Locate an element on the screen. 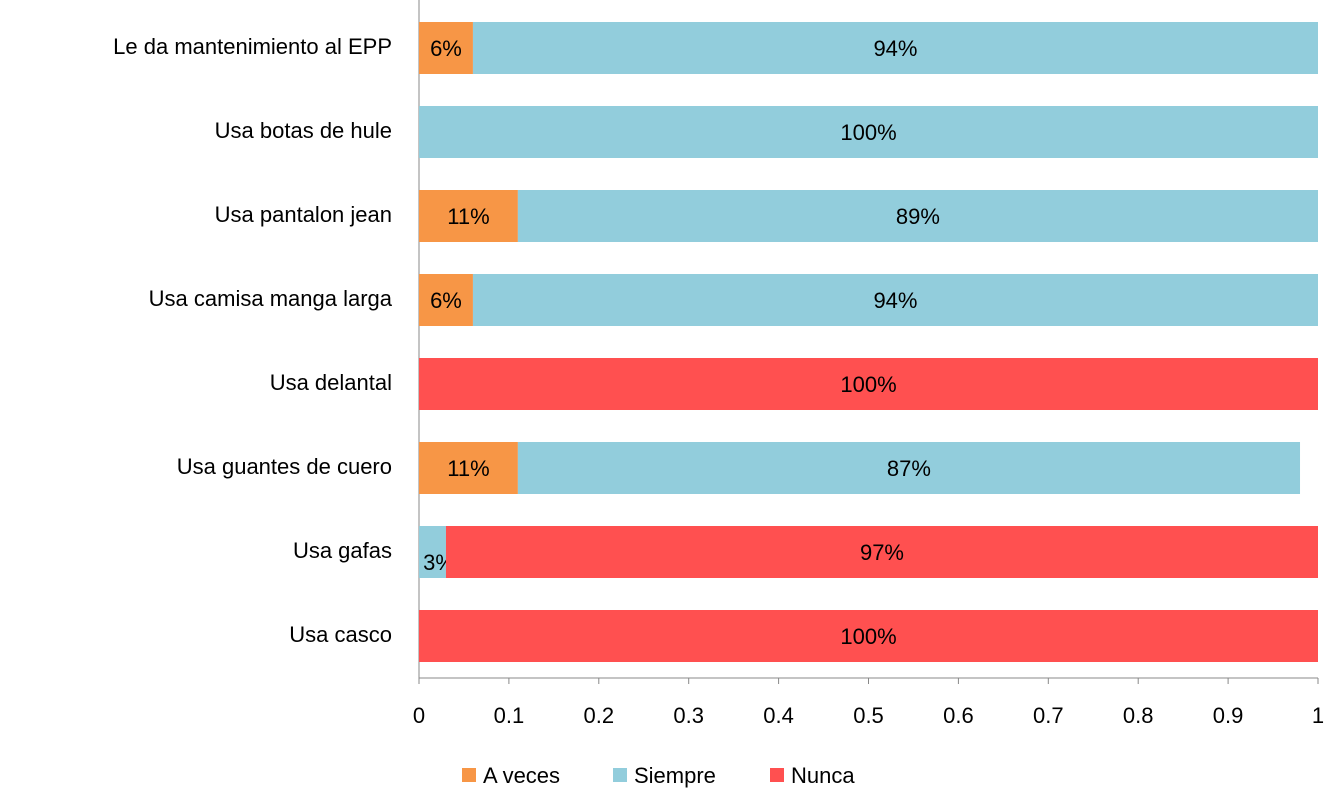 The height and width of the screenshot is (793, 1327). legend-label: A veces is located at coordinates (521, 775).